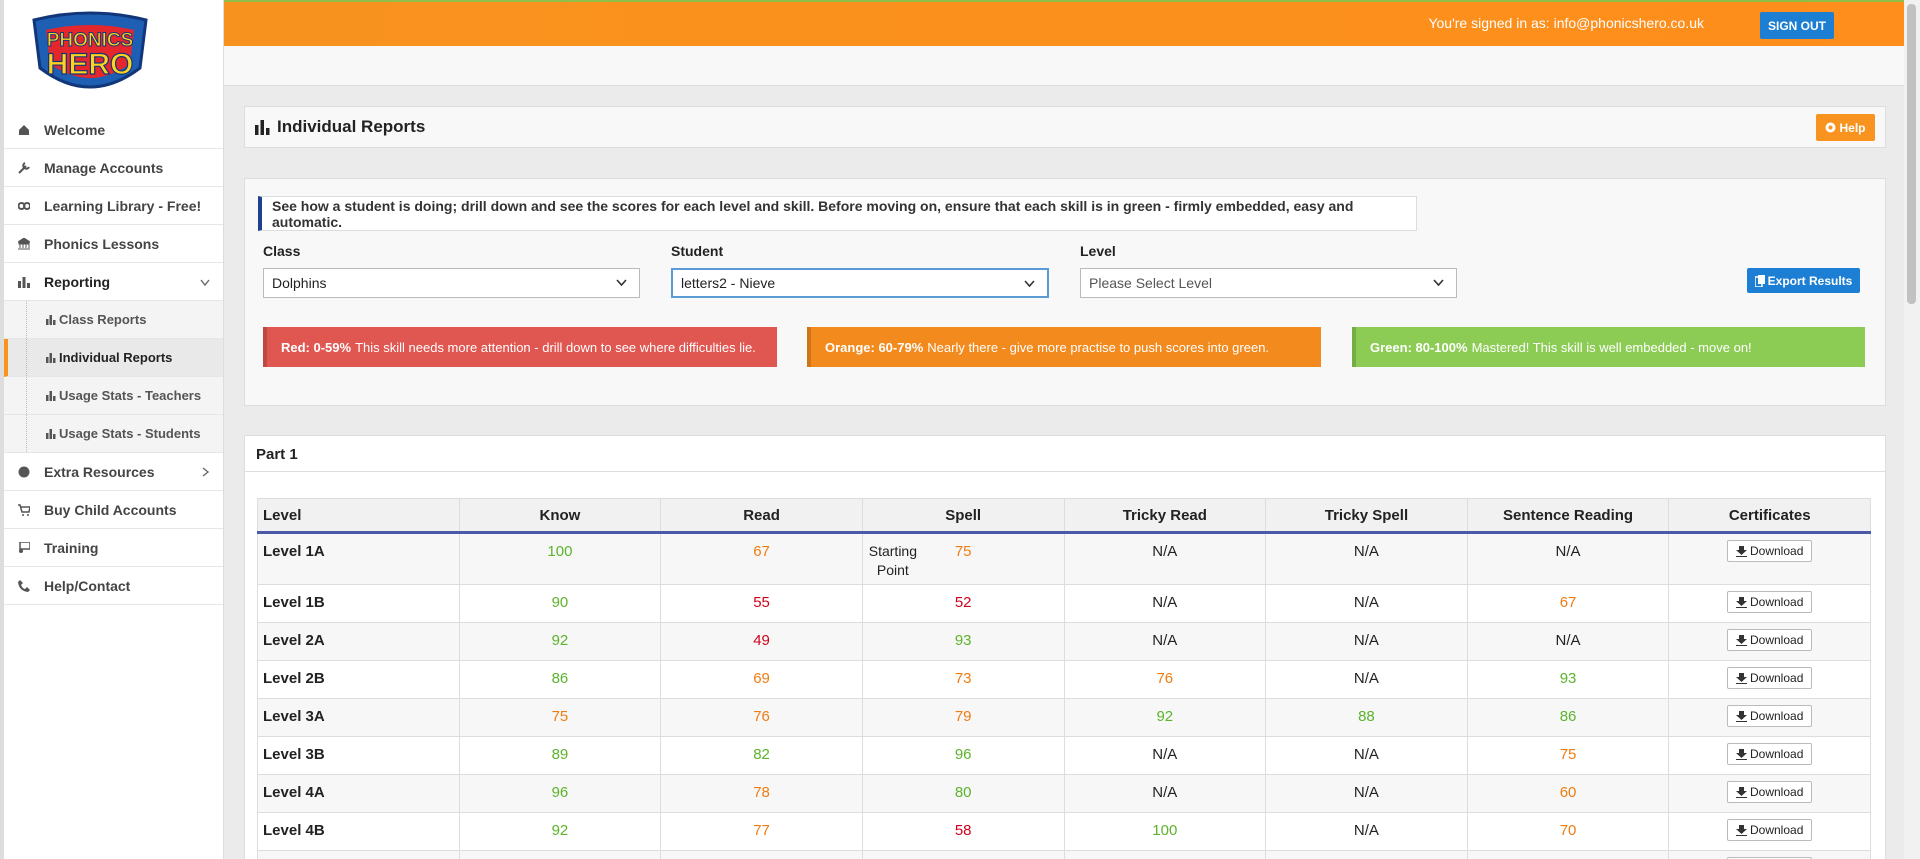 The image size is (1920, 859). What do you see at coordinates (113, 320) in the screenshot?
I see `submenu-item: Class Reports` at bounding box center [113, 320].